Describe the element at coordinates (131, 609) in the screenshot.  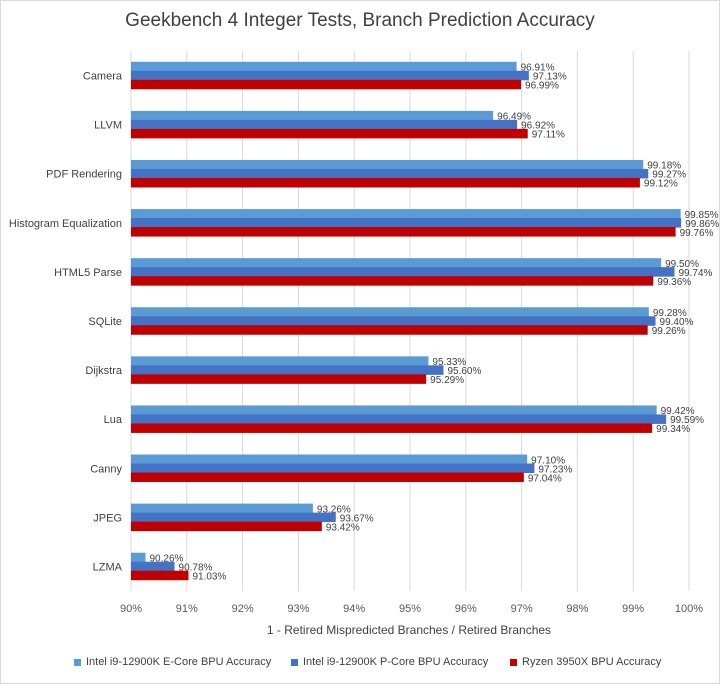
I see `x-tick-label: 90%` at that location.